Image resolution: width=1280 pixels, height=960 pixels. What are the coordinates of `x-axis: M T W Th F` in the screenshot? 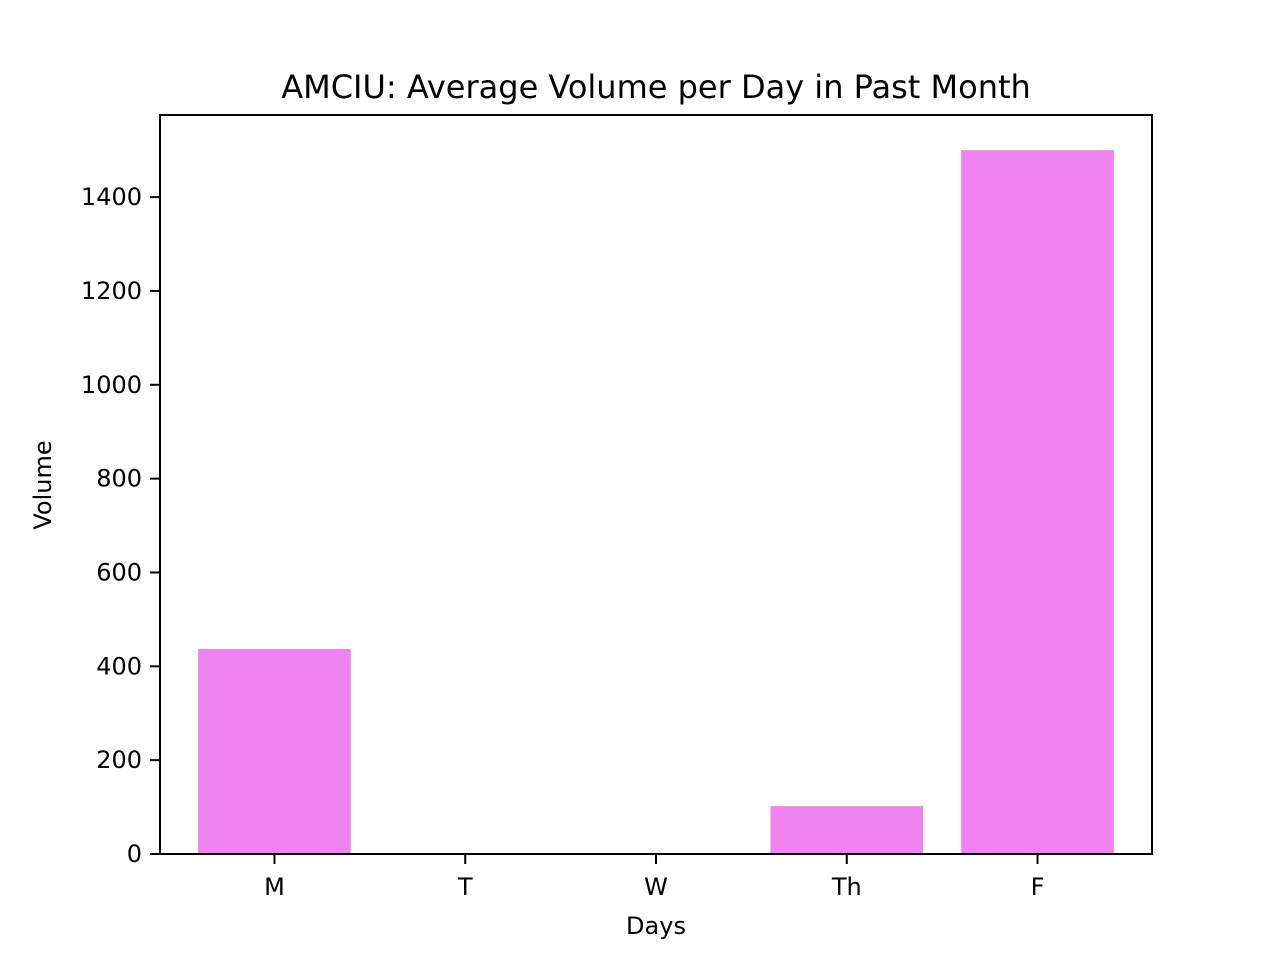 It's located at (654, 877).